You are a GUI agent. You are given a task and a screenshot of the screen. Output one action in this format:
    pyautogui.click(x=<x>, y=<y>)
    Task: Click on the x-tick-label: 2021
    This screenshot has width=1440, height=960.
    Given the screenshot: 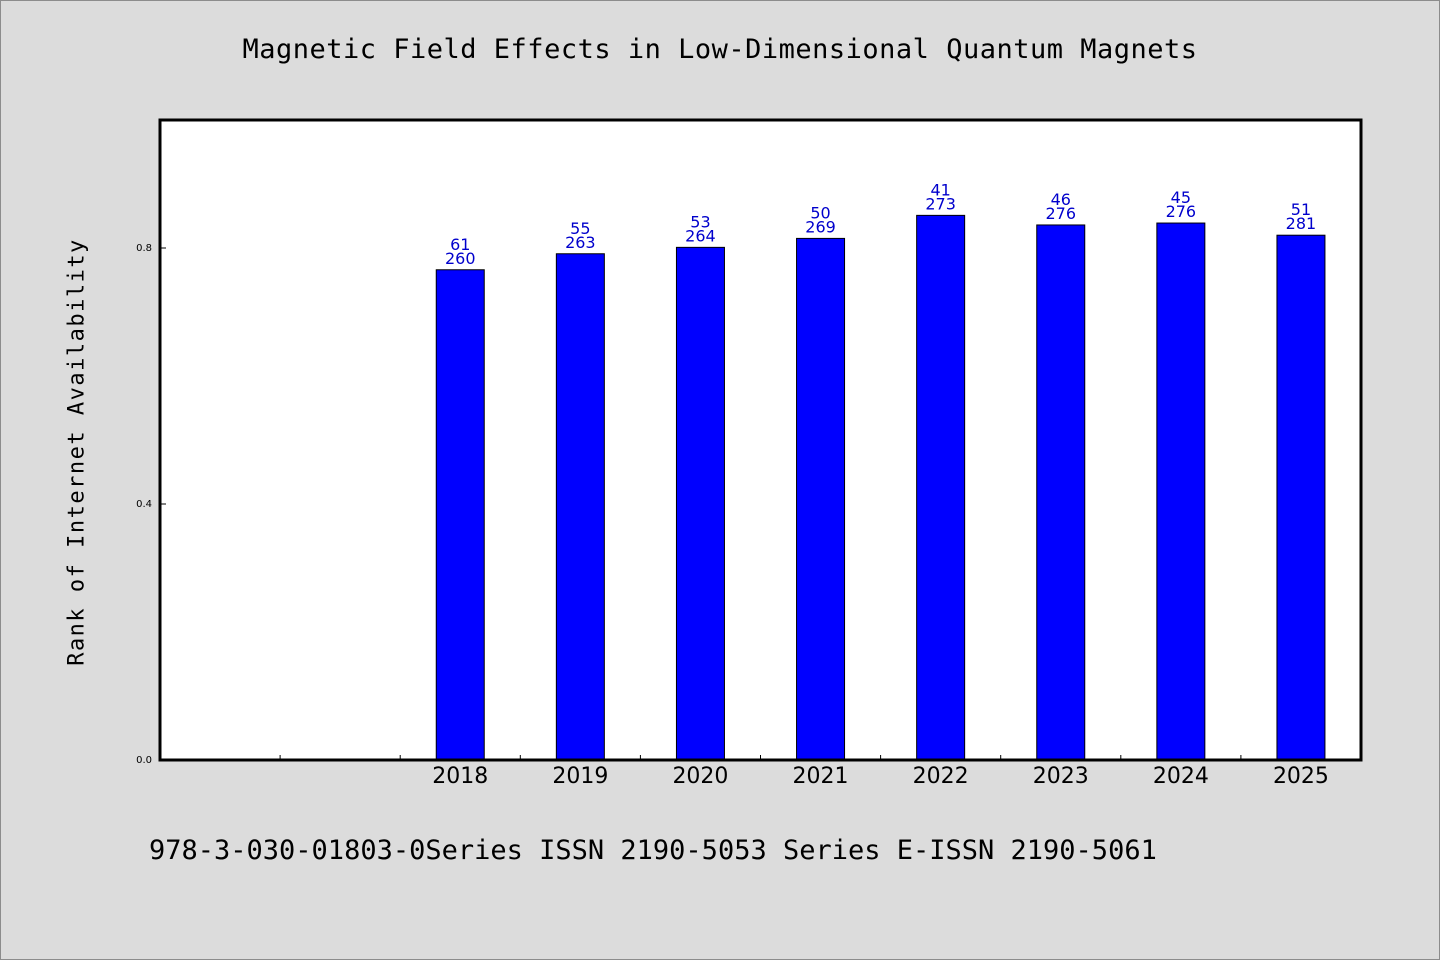 What is the action you would take?
    pyautogui.click(x=821, y=776)
    